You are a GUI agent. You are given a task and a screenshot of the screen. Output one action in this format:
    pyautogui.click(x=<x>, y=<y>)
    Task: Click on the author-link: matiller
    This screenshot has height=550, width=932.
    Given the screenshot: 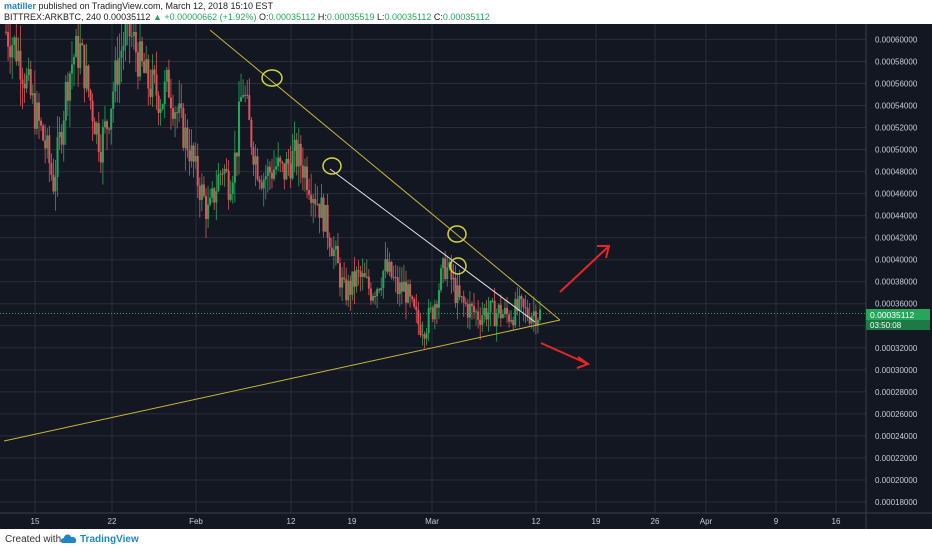 What is the action you would take?
    pyautogui.click(x=20, y=6)
    